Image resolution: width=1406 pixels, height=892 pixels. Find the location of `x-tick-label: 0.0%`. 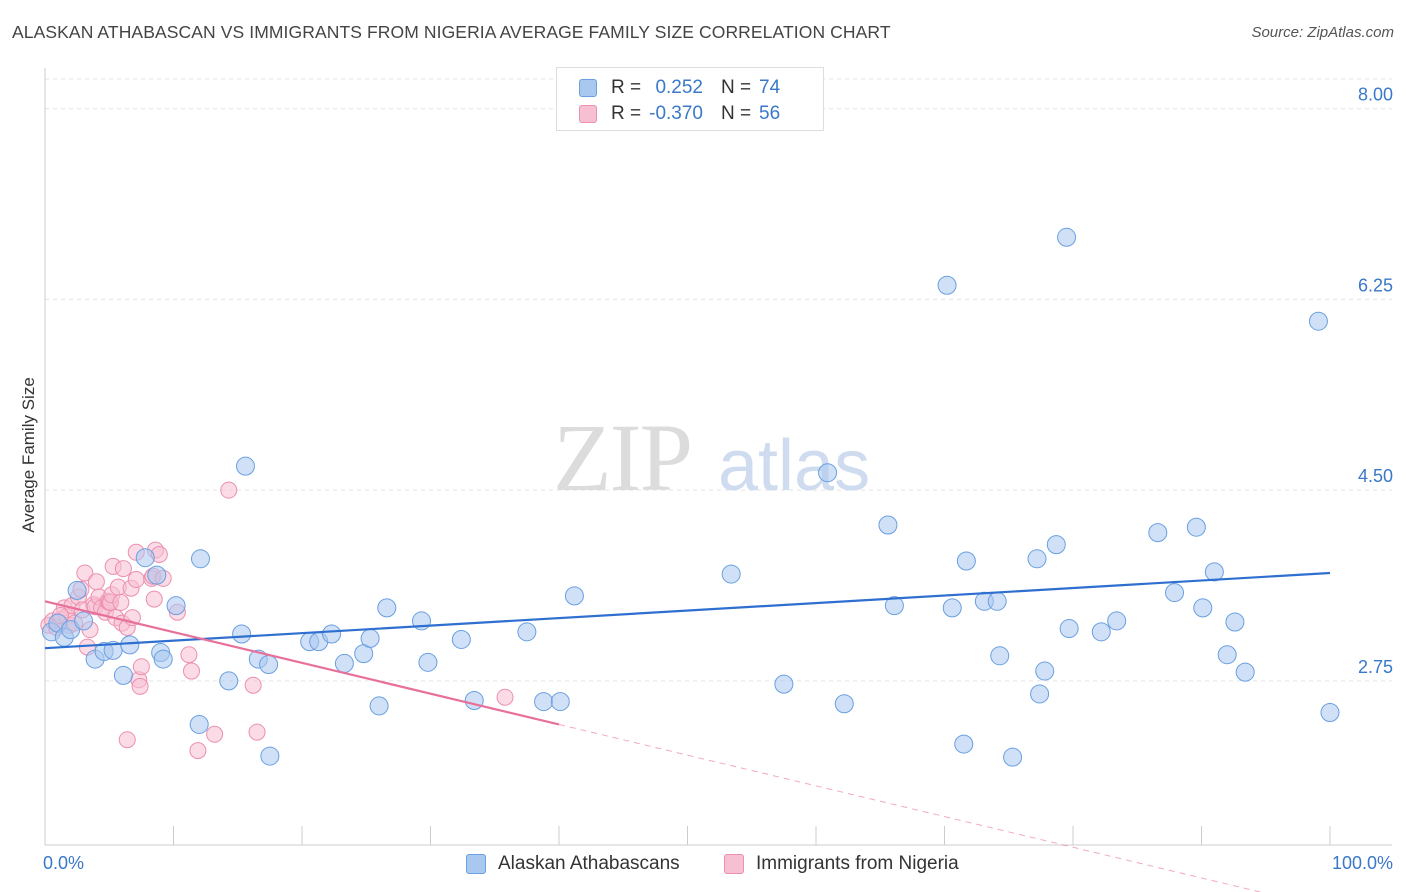

x-tick-label: 0.0% is located at coordinates (63, 863).